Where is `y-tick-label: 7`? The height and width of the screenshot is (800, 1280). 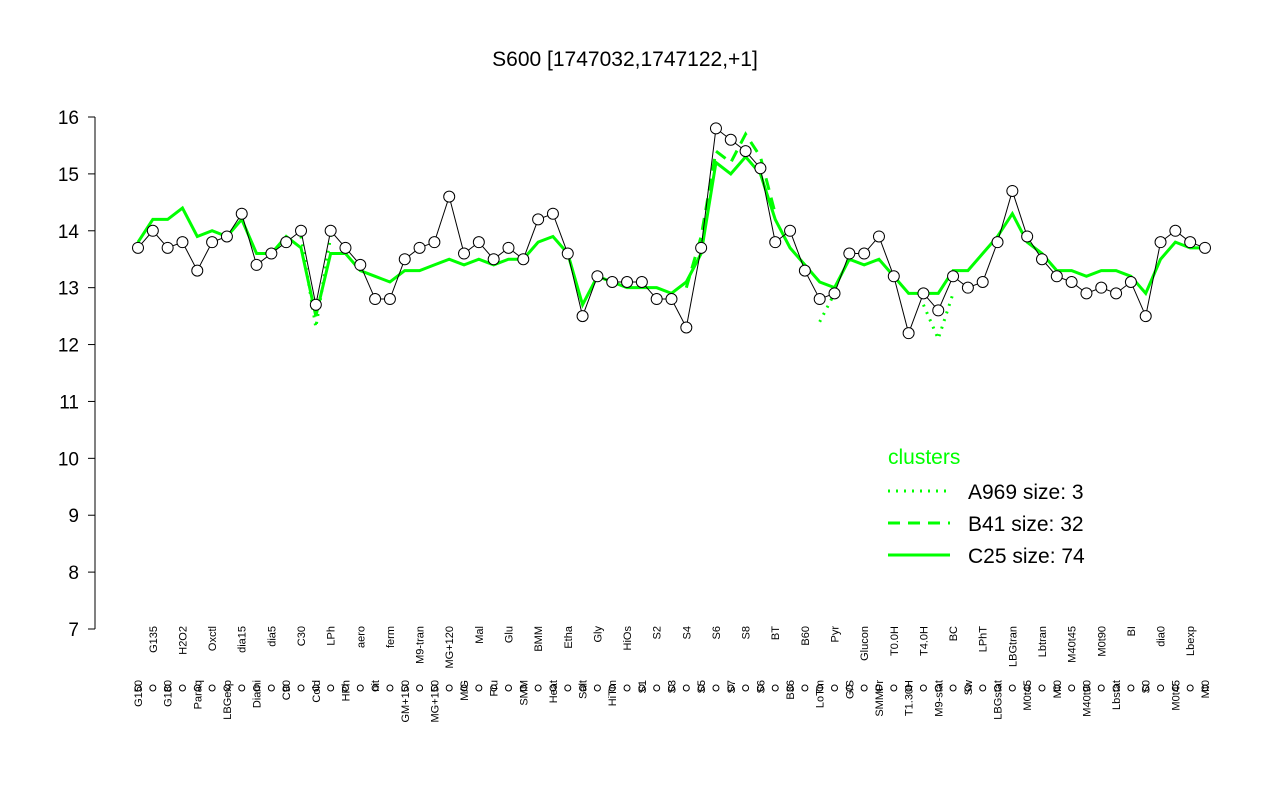
y-tick-label: 7 is located at coordinates (73, 630).